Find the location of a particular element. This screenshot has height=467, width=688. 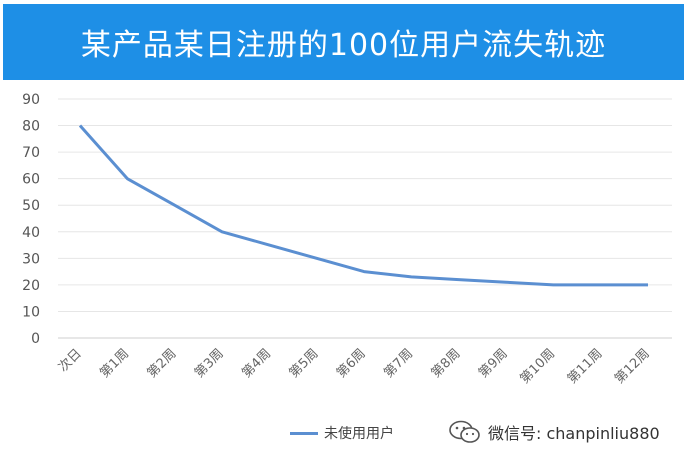

y-tick-label: 30 is located at coordinates (31, 259).